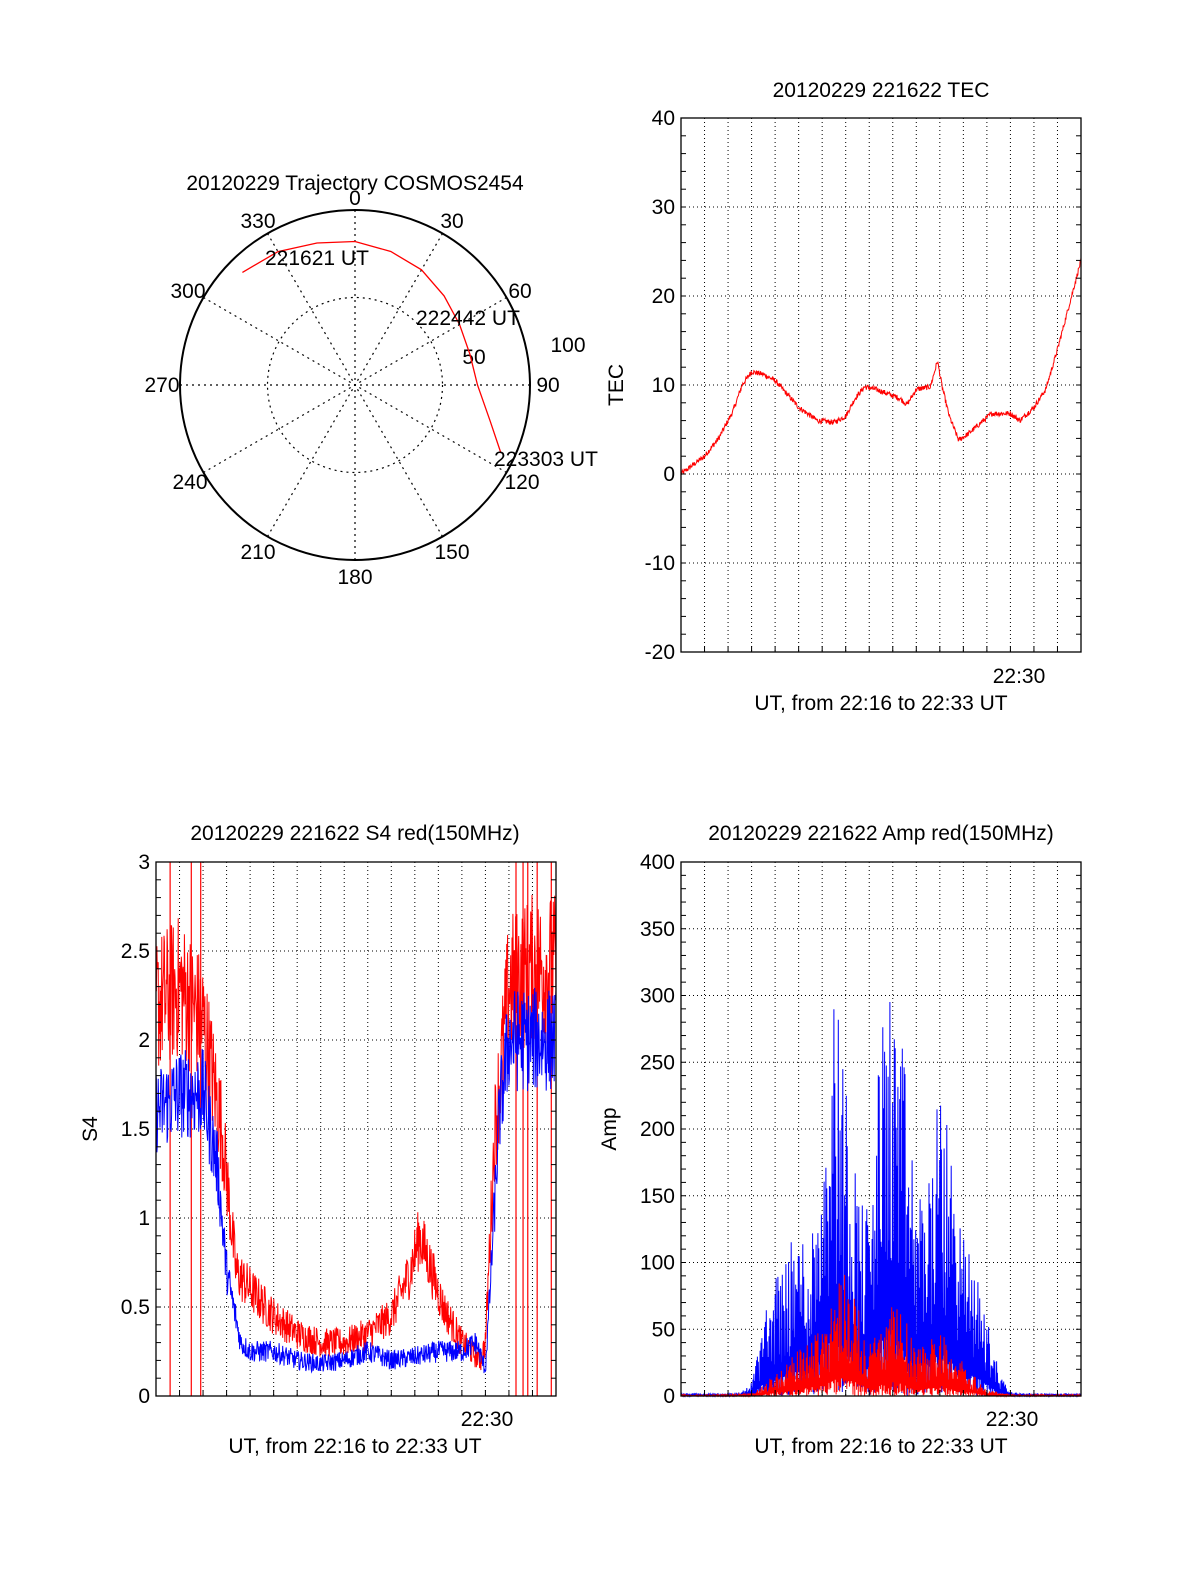  What do you see at coordinates (317, 258) in the screenshot?
I see `annotation-start-time: 221621 UT` at bounding box center [317, 258].